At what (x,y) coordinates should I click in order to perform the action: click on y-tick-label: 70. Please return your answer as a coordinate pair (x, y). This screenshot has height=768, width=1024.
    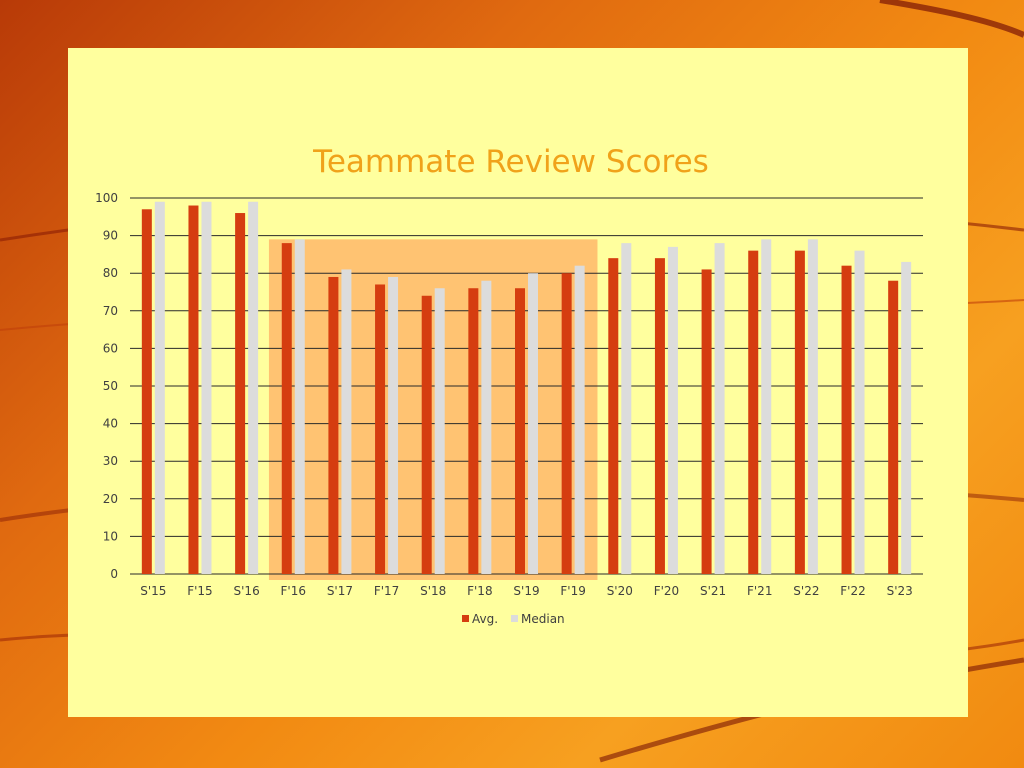
    Looking at the image, I should click on (110, 311).